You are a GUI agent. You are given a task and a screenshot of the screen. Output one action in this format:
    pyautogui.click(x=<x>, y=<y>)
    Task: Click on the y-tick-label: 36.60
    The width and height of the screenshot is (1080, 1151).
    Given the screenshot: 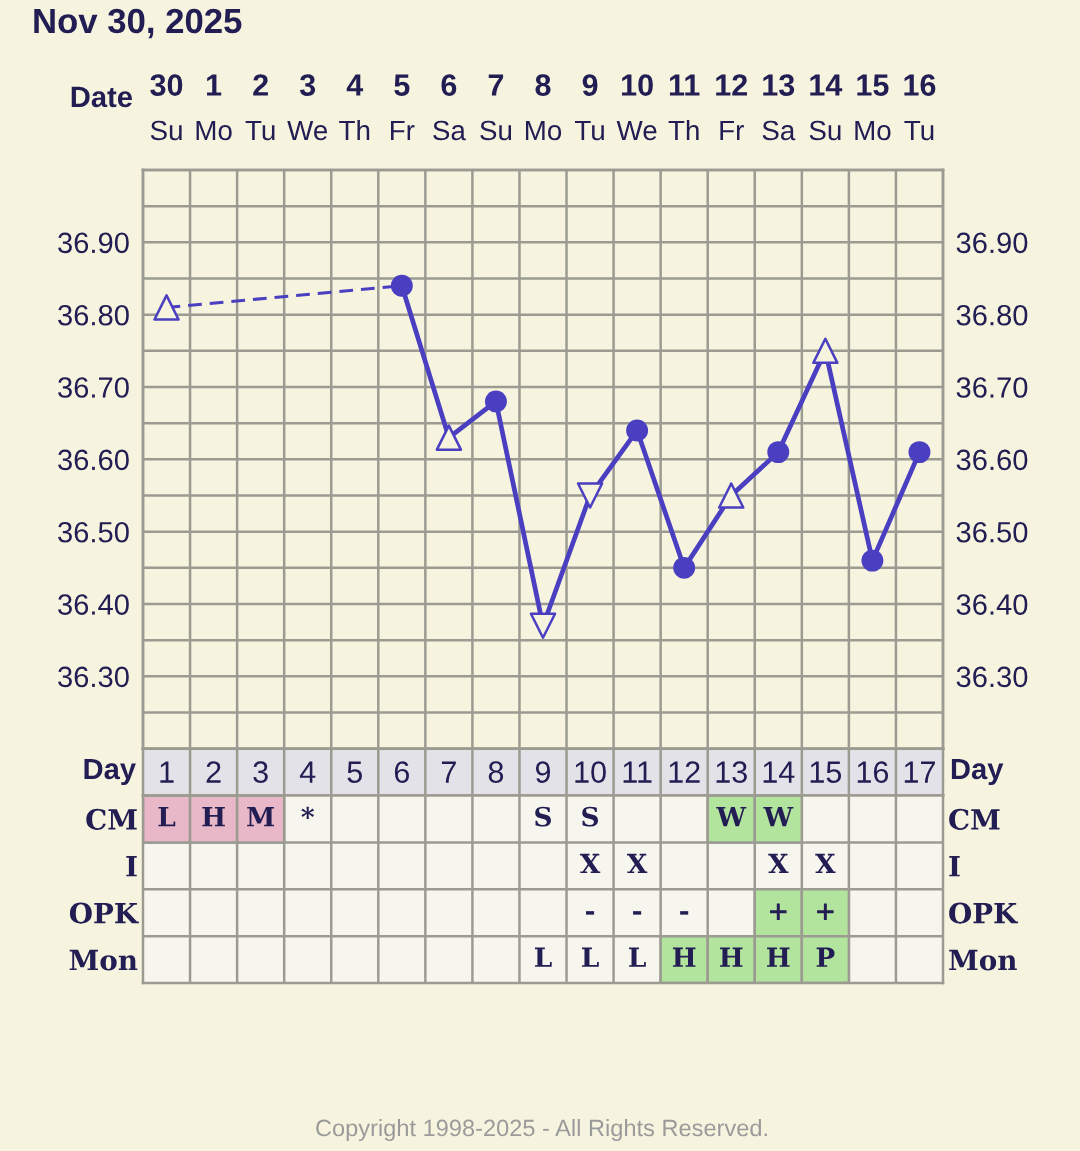 What is the action you would take?
    pyautogui.click(x=93, y=460)
    